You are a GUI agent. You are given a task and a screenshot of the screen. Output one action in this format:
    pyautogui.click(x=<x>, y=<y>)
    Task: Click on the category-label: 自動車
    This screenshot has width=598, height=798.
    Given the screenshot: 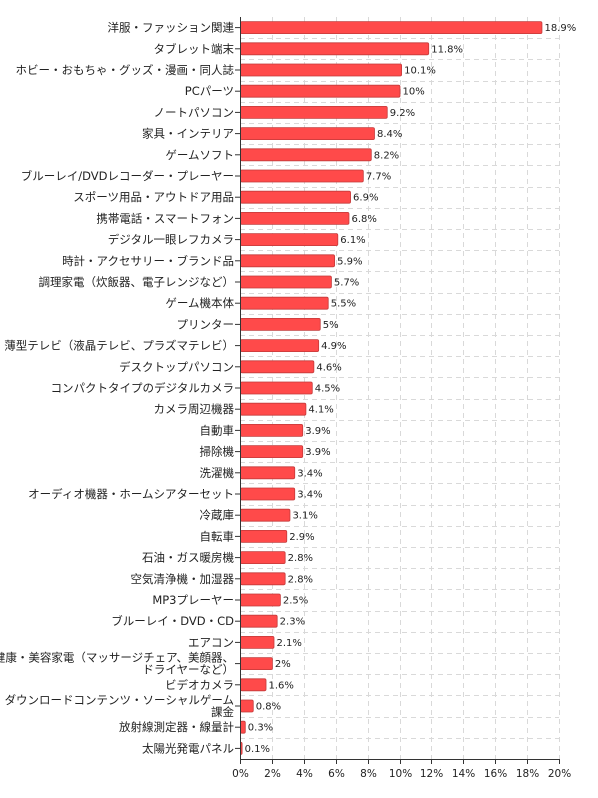 What is the action you would take?
    pyautogui.click(x=217, y=430)
    